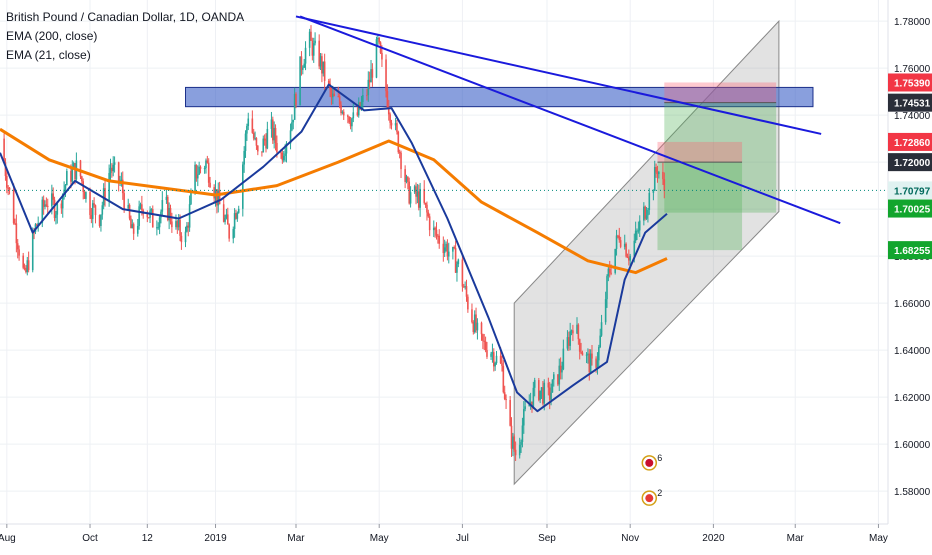 This screenshot has width=932, height=555. I want to click on y-tick-label-2: 1.74000, so click(912, 116).